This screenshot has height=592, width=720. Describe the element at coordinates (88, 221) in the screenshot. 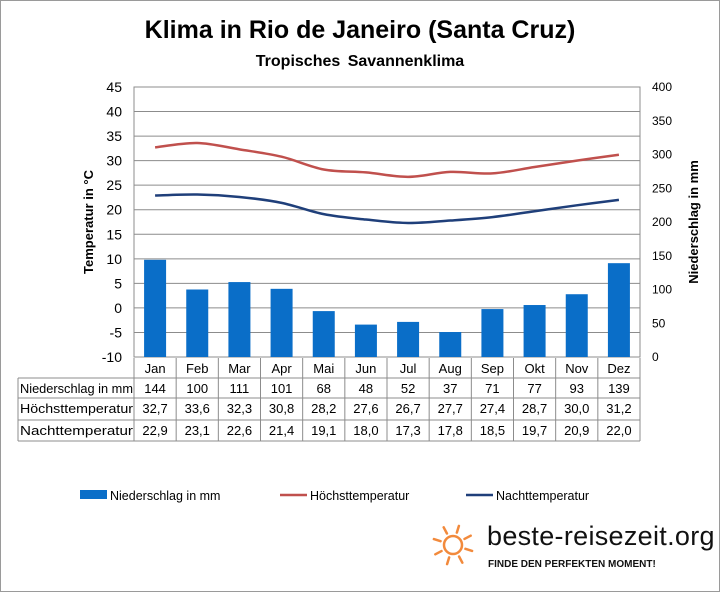

I see `y-left-axis-title: Temperatur in °C` at that location.